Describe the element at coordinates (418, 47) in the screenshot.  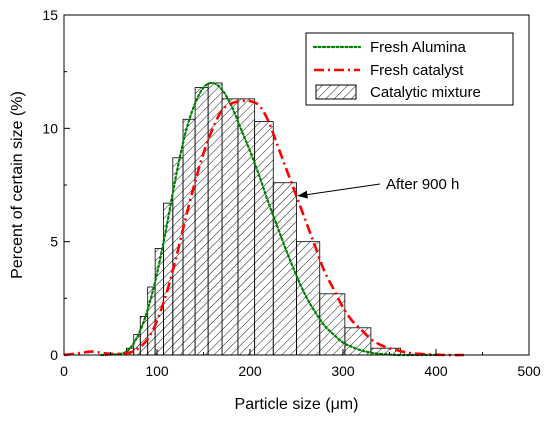
I see `legend-label-fresh-alumina: Fresh Alumina` at that location.